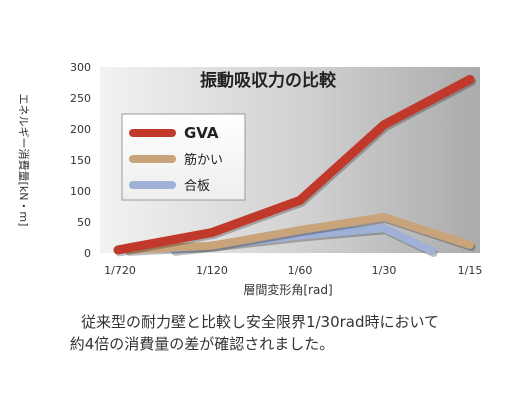  I want to click on chart-title: 振動吸収力の比較, so click(268, 80).